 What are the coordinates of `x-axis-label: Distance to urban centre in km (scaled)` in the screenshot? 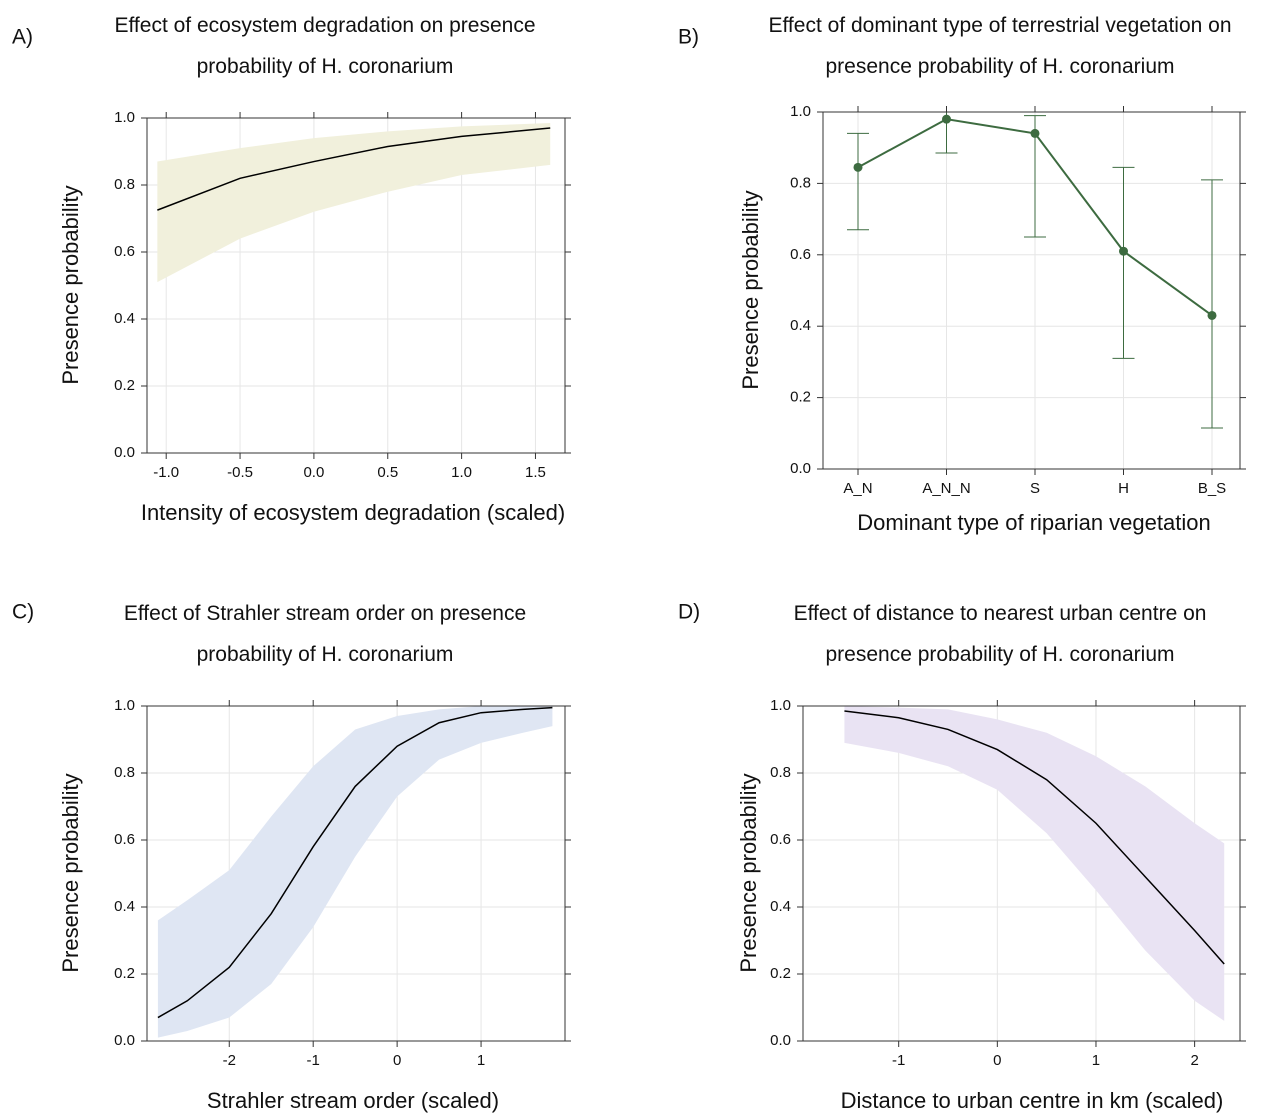 It's located at (1032, 1100).